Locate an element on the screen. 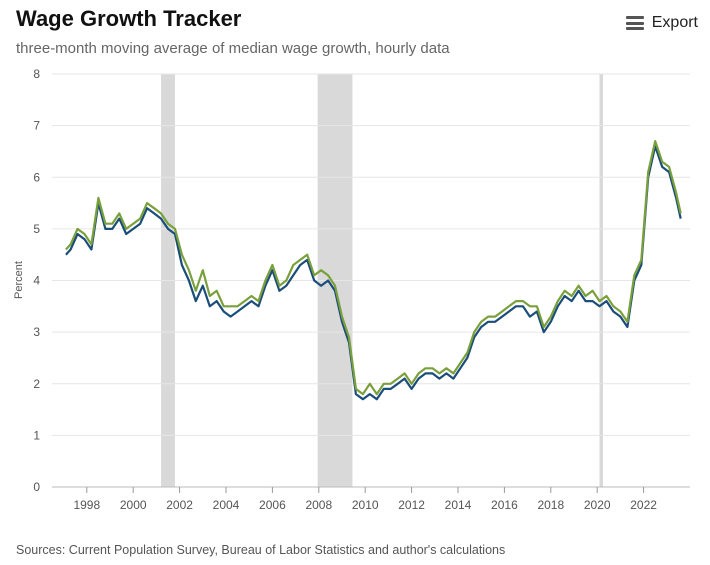  chart-title: Wage Growth Tracker is located at coordinates (129, 18).